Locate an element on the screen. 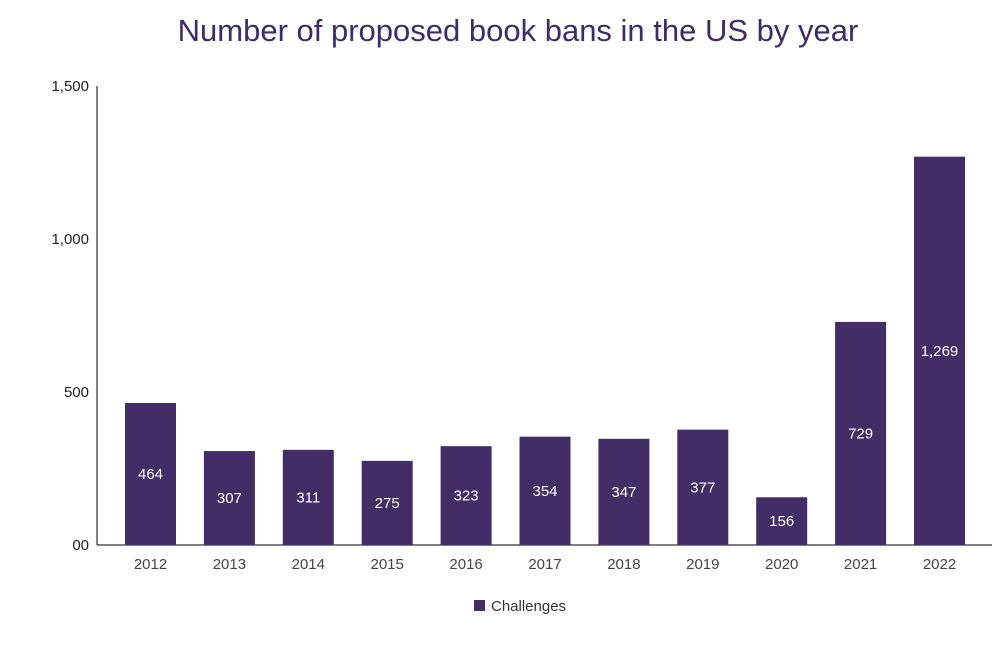 This screenshot has width=998, height=645. bar-value-label: 347 is located at coordinates (623, 492).